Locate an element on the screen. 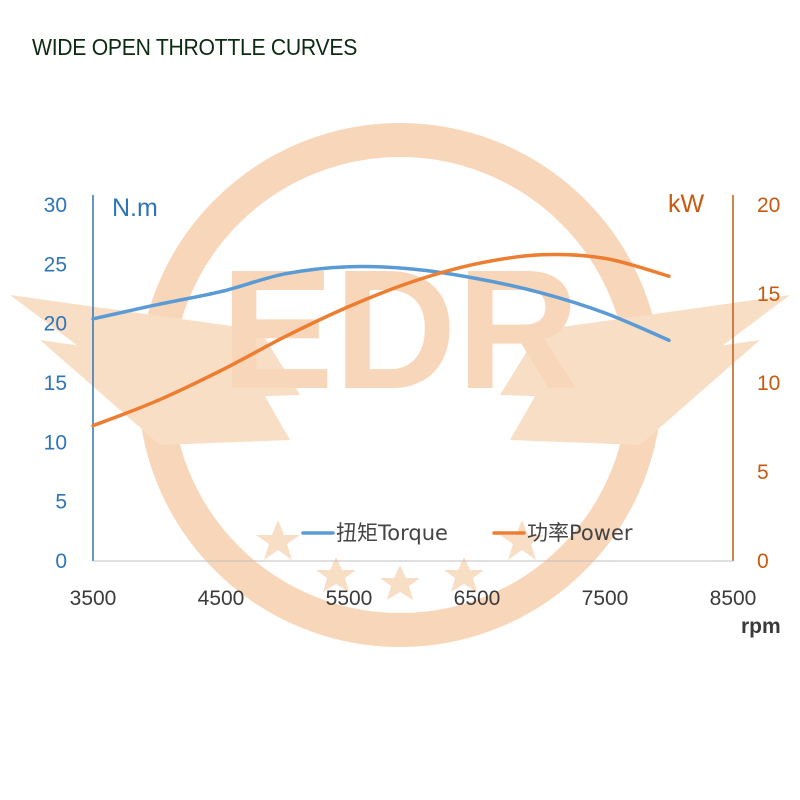 The image size is (800, 800). x-axis-ticks: 3500 4500 5500 6500 7500 8500 is located at coordinates (413, 598).